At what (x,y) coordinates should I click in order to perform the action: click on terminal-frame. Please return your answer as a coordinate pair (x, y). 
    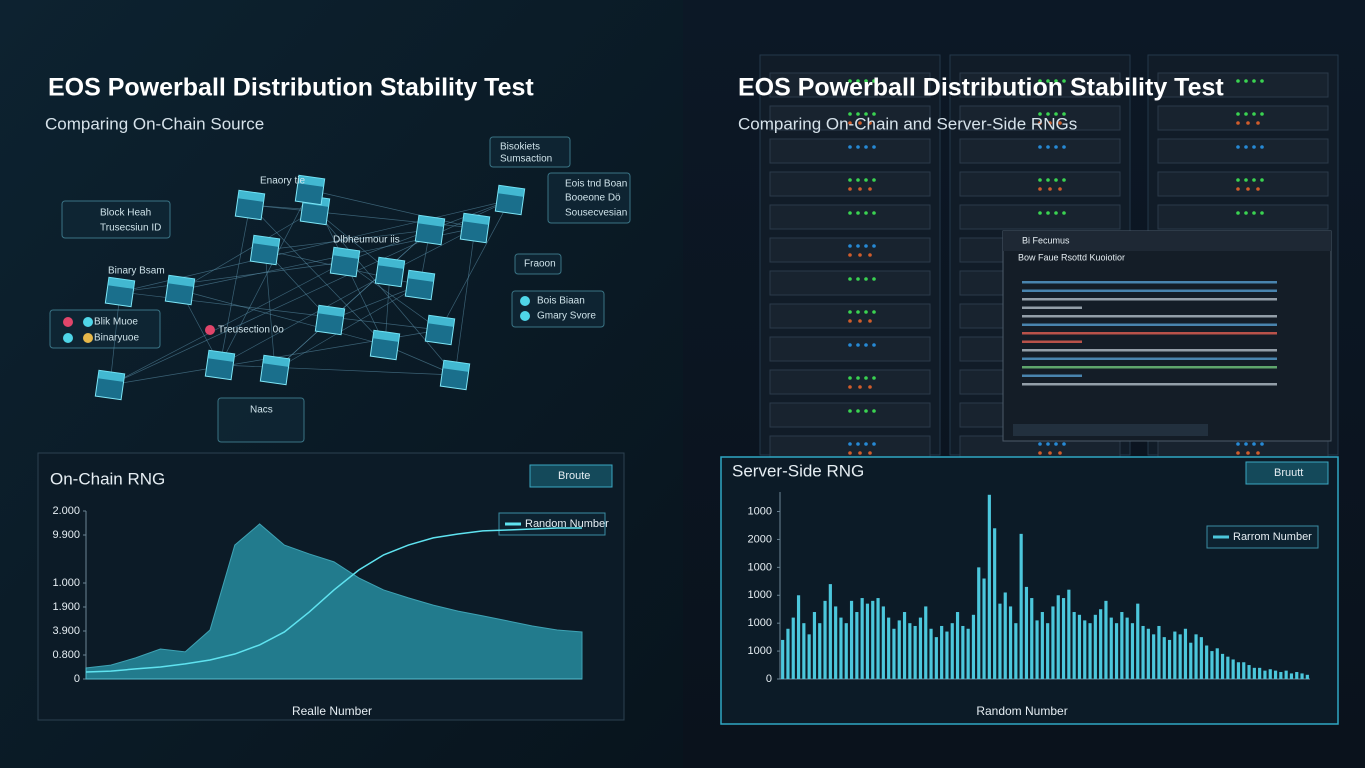
    Looking at the image, I should click on (1167, 336).